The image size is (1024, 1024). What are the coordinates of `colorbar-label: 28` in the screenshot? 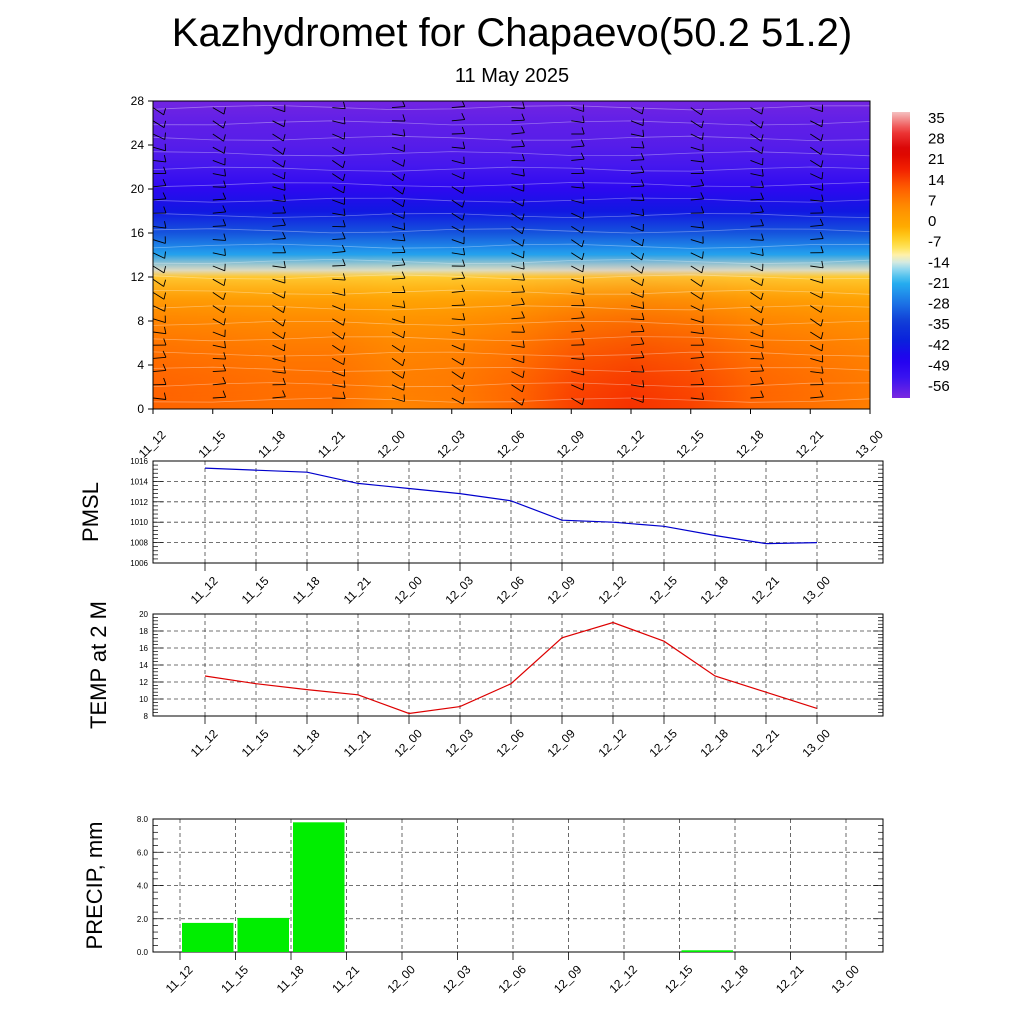 It's located at (936, 139).